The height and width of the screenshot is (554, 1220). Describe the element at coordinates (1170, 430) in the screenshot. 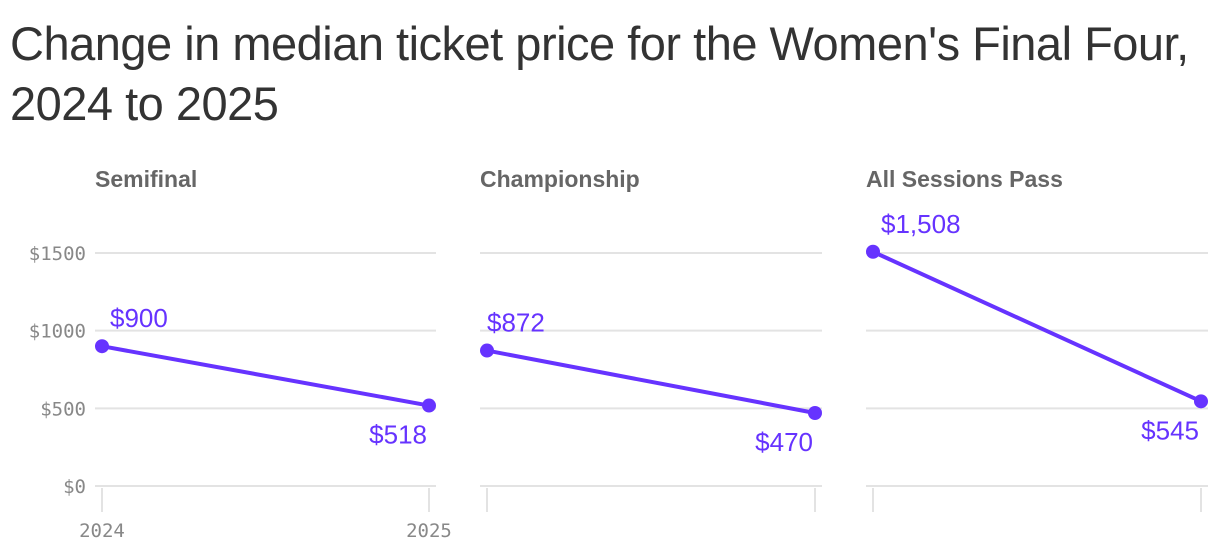

I see `data-label: $545` at that location.